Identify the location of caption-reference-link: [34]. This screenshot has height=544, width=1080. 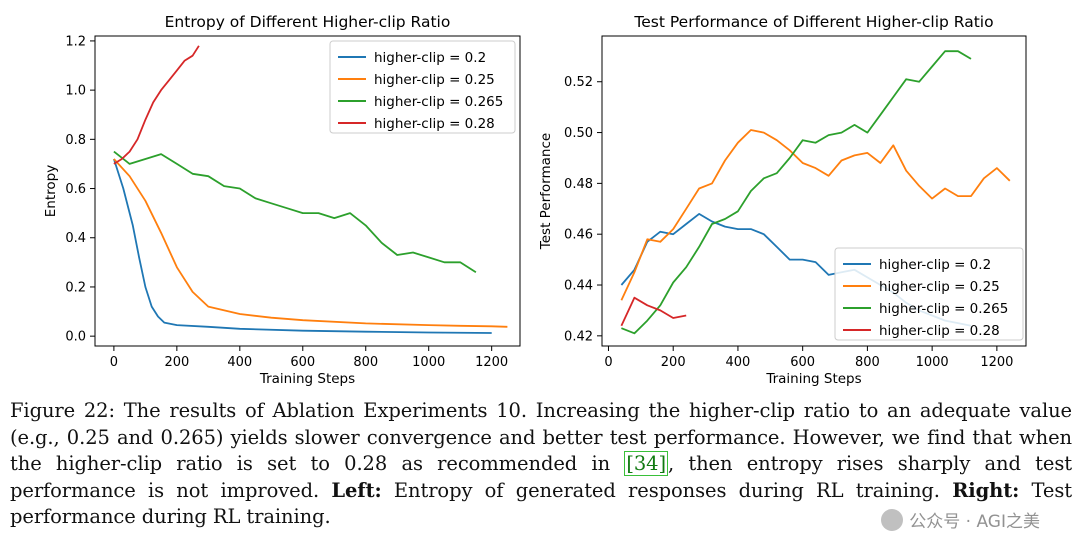
(646, 463).